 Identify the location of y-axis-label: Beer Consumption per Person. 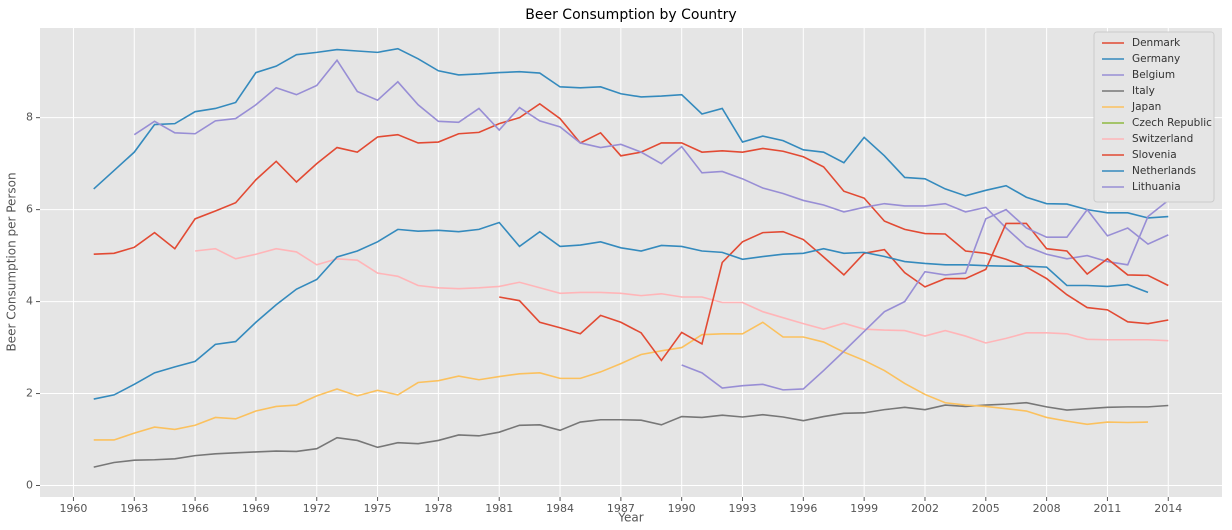
(12, 261).